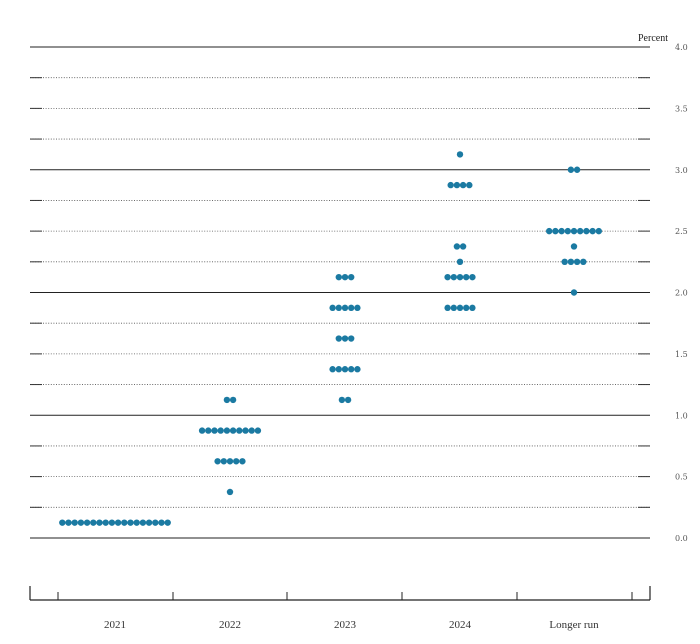  Describe the element at coordinates (681, 47) in the screenshot. I see `y-tick-label: 4.0` at that location.